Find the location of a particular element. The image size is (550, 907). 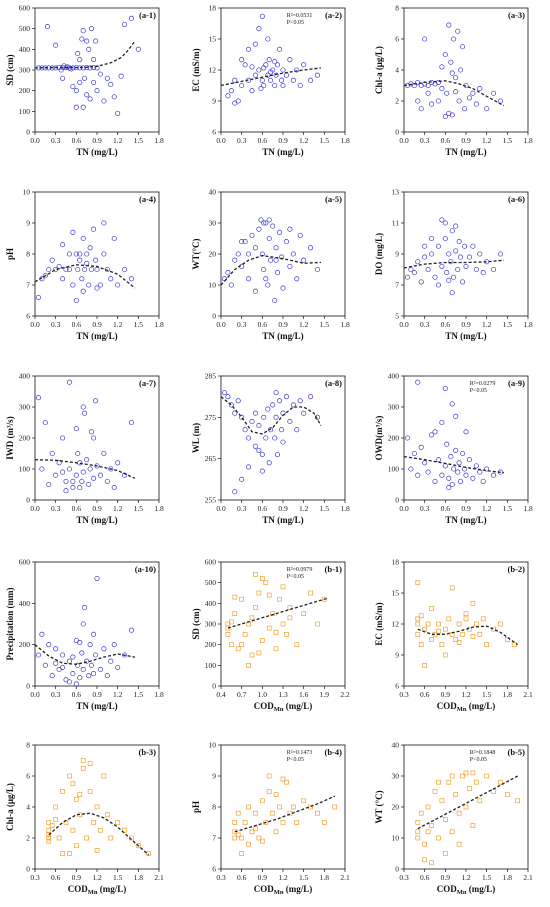

x-tick-label: 0.3 is located at coordinates (242, 140).